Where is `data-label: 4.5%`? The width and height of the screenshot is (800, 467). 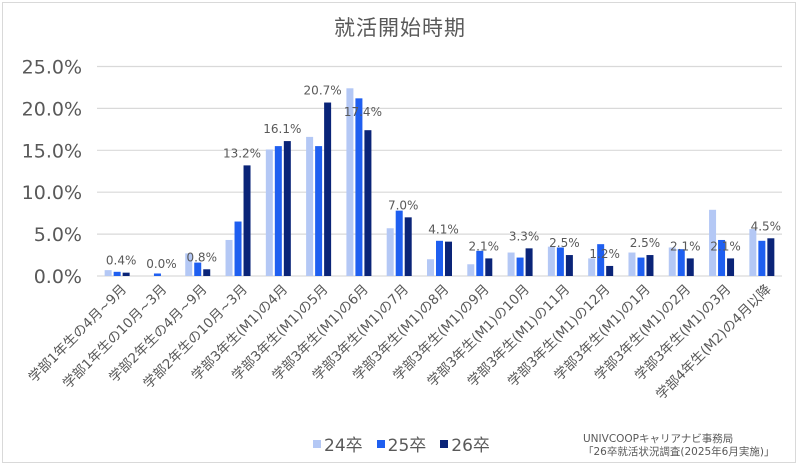
data-label: 4.5% is located at coordinates (766, 226).